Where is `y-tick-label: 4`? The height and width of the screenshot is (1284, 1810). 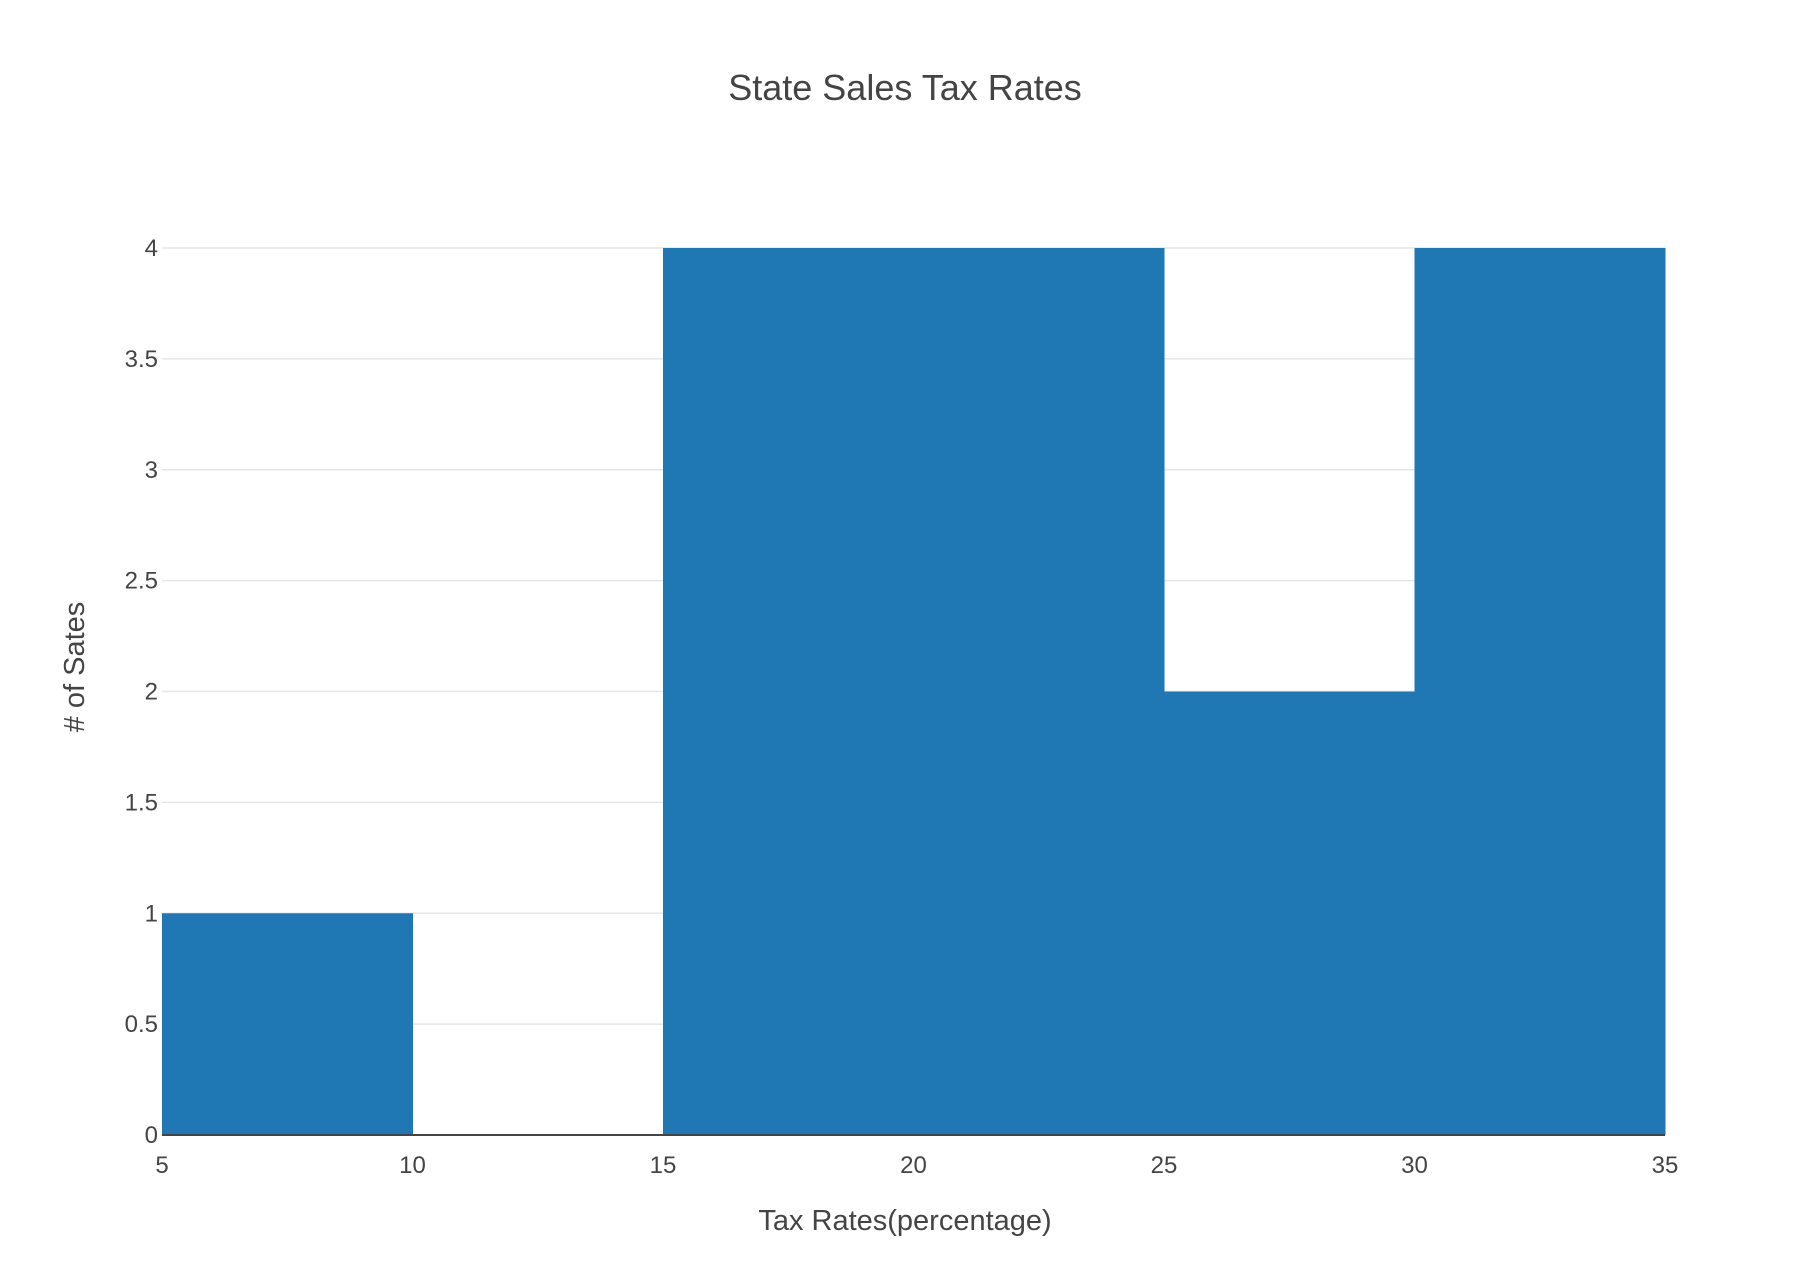
y-tick-label: 4 is located at coordinates (151, 248).